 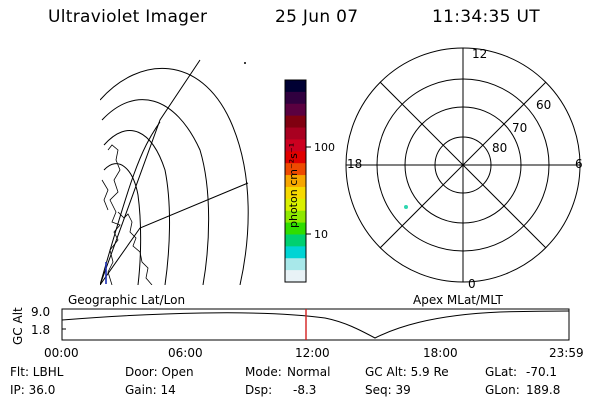 What do you see at coordinates (127, 300) in the screenshot?
I see `left-projection-label: Geographic Lat/Lon` at bounding box center [127, 300].